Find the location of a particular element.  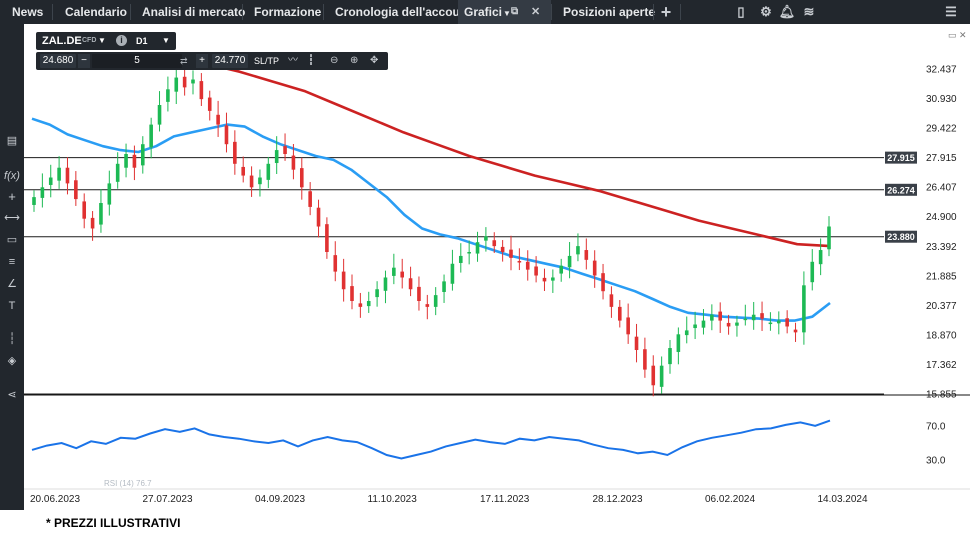

fibonacci-icon: ≡ is located at coordinates (12, 262).